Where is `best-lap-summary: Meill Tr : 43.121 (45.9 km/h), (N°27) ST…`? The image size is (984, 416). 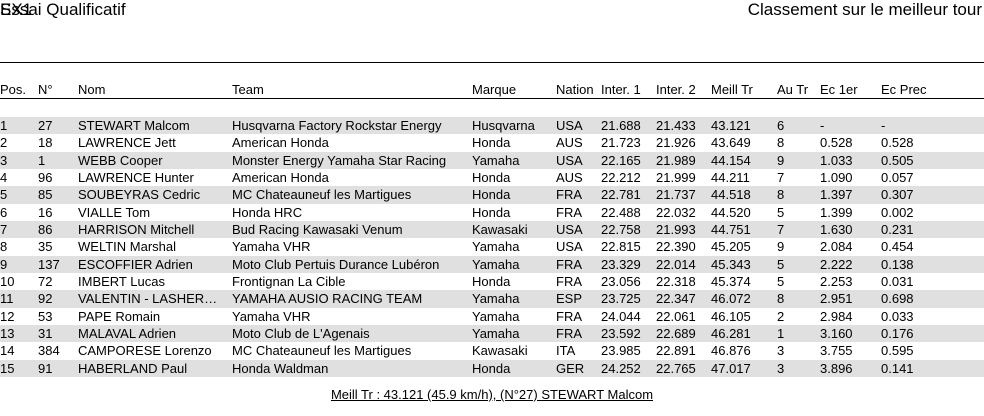 best-lap-summary: Meill Tr : 43.121 (45.9 km/h), (N°27) ST… is located at coordinates (492, 394).